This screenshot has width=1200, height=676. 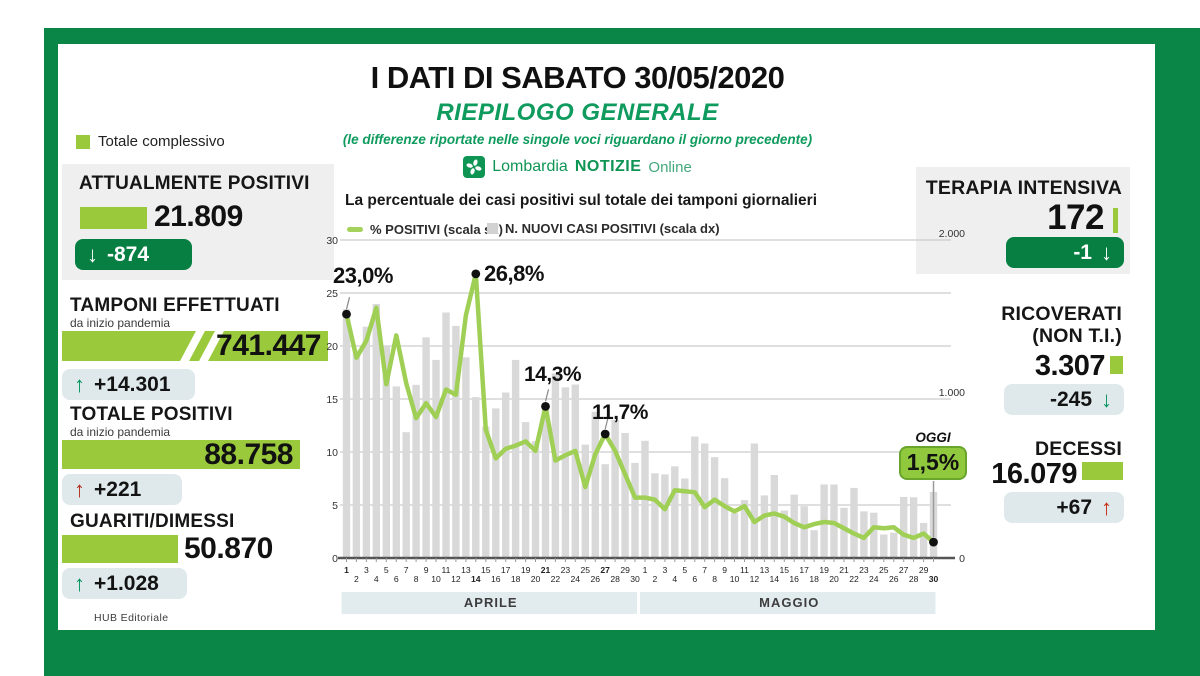 What do you see at coordinates (152, 521) in the screenshot?
I see `stat-title-guariti: GUARITI/DIMESSI` at bounding box center [152, 521].